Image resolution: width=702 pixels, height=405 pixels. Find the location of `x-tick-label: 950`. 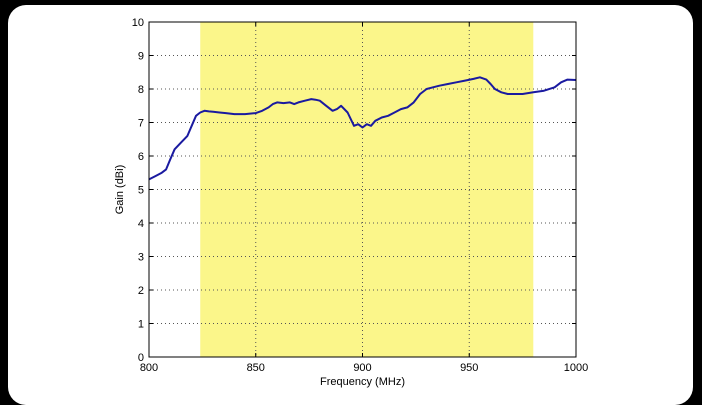

x-tick-label: 950 is located at coordinates (469, 368).